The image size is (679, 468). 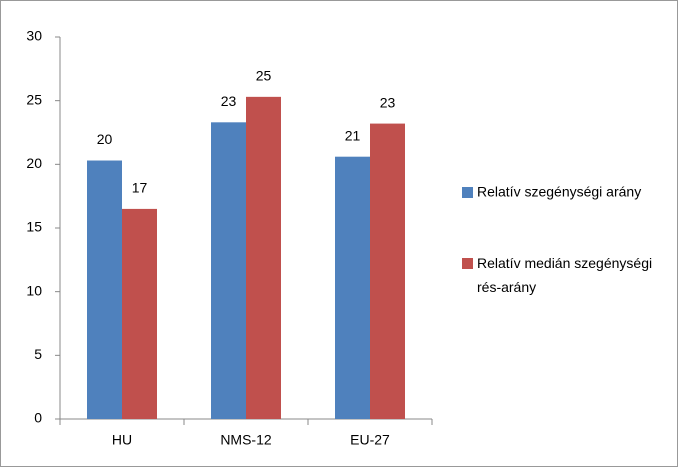 What do you see at coordinates (122, 440) in the screenshot?
I see `x-tick-label: HU` at bounding box center [122, 440].